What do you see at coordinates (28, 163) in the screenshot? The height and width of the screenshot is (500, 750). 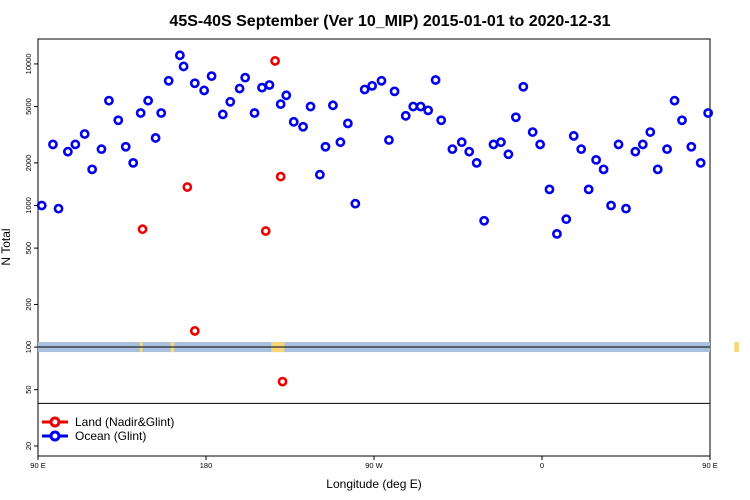 I see `y-tick-label: 2000` at bounding box center [28, 163].